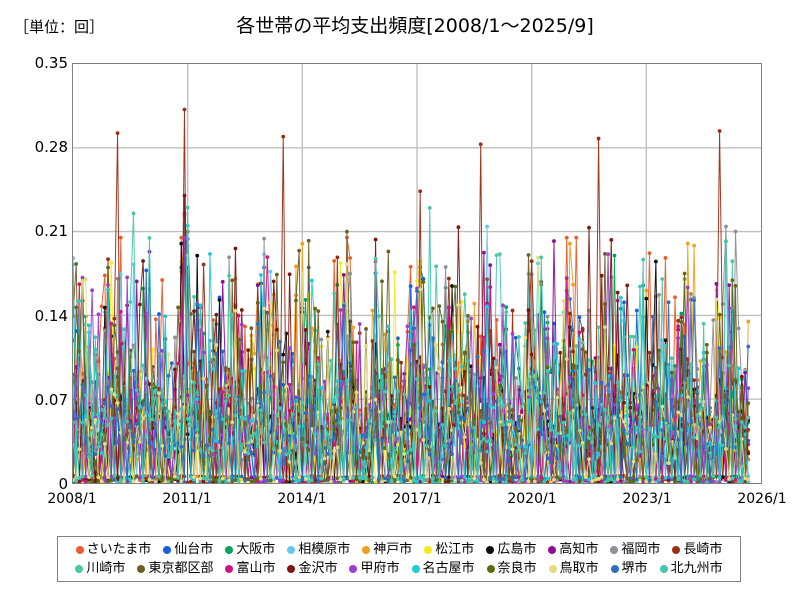  I want to click on legend-item: 高知市, so click(573, 549).